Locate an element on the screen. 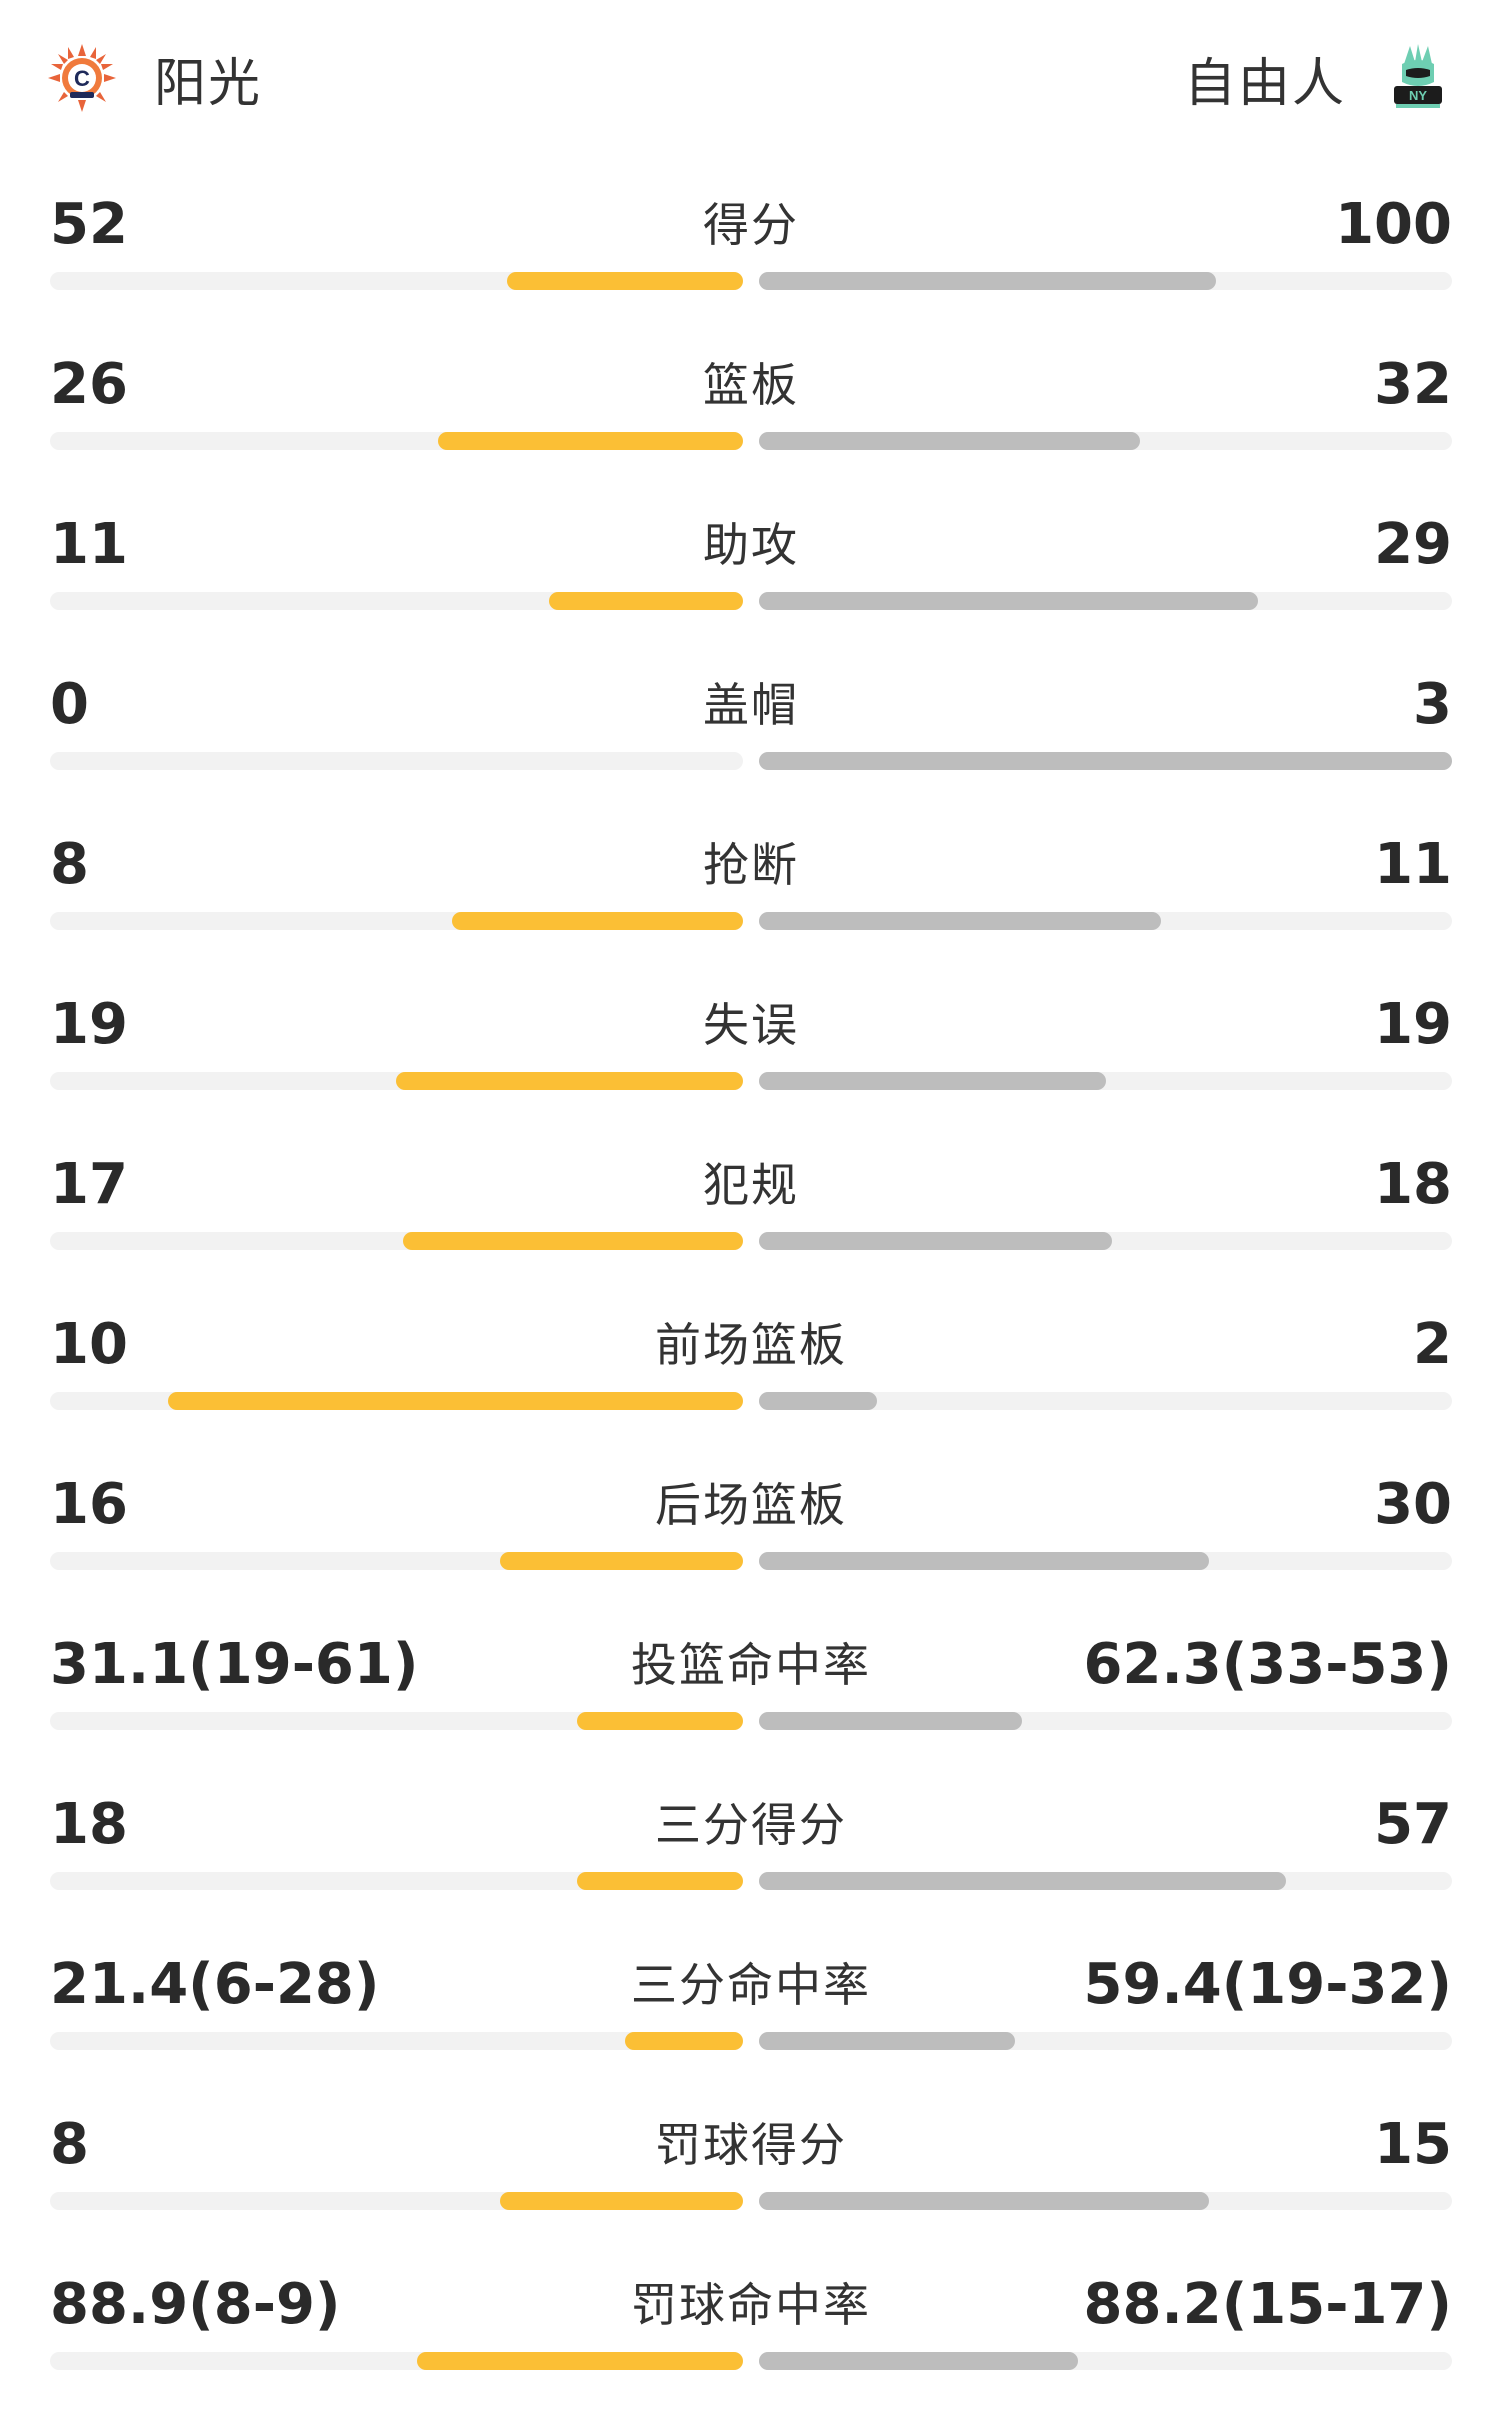 The height and width of the screenshot is (2420, 1500). home-stat-value: 18 is located at coordinates (89, 1824).